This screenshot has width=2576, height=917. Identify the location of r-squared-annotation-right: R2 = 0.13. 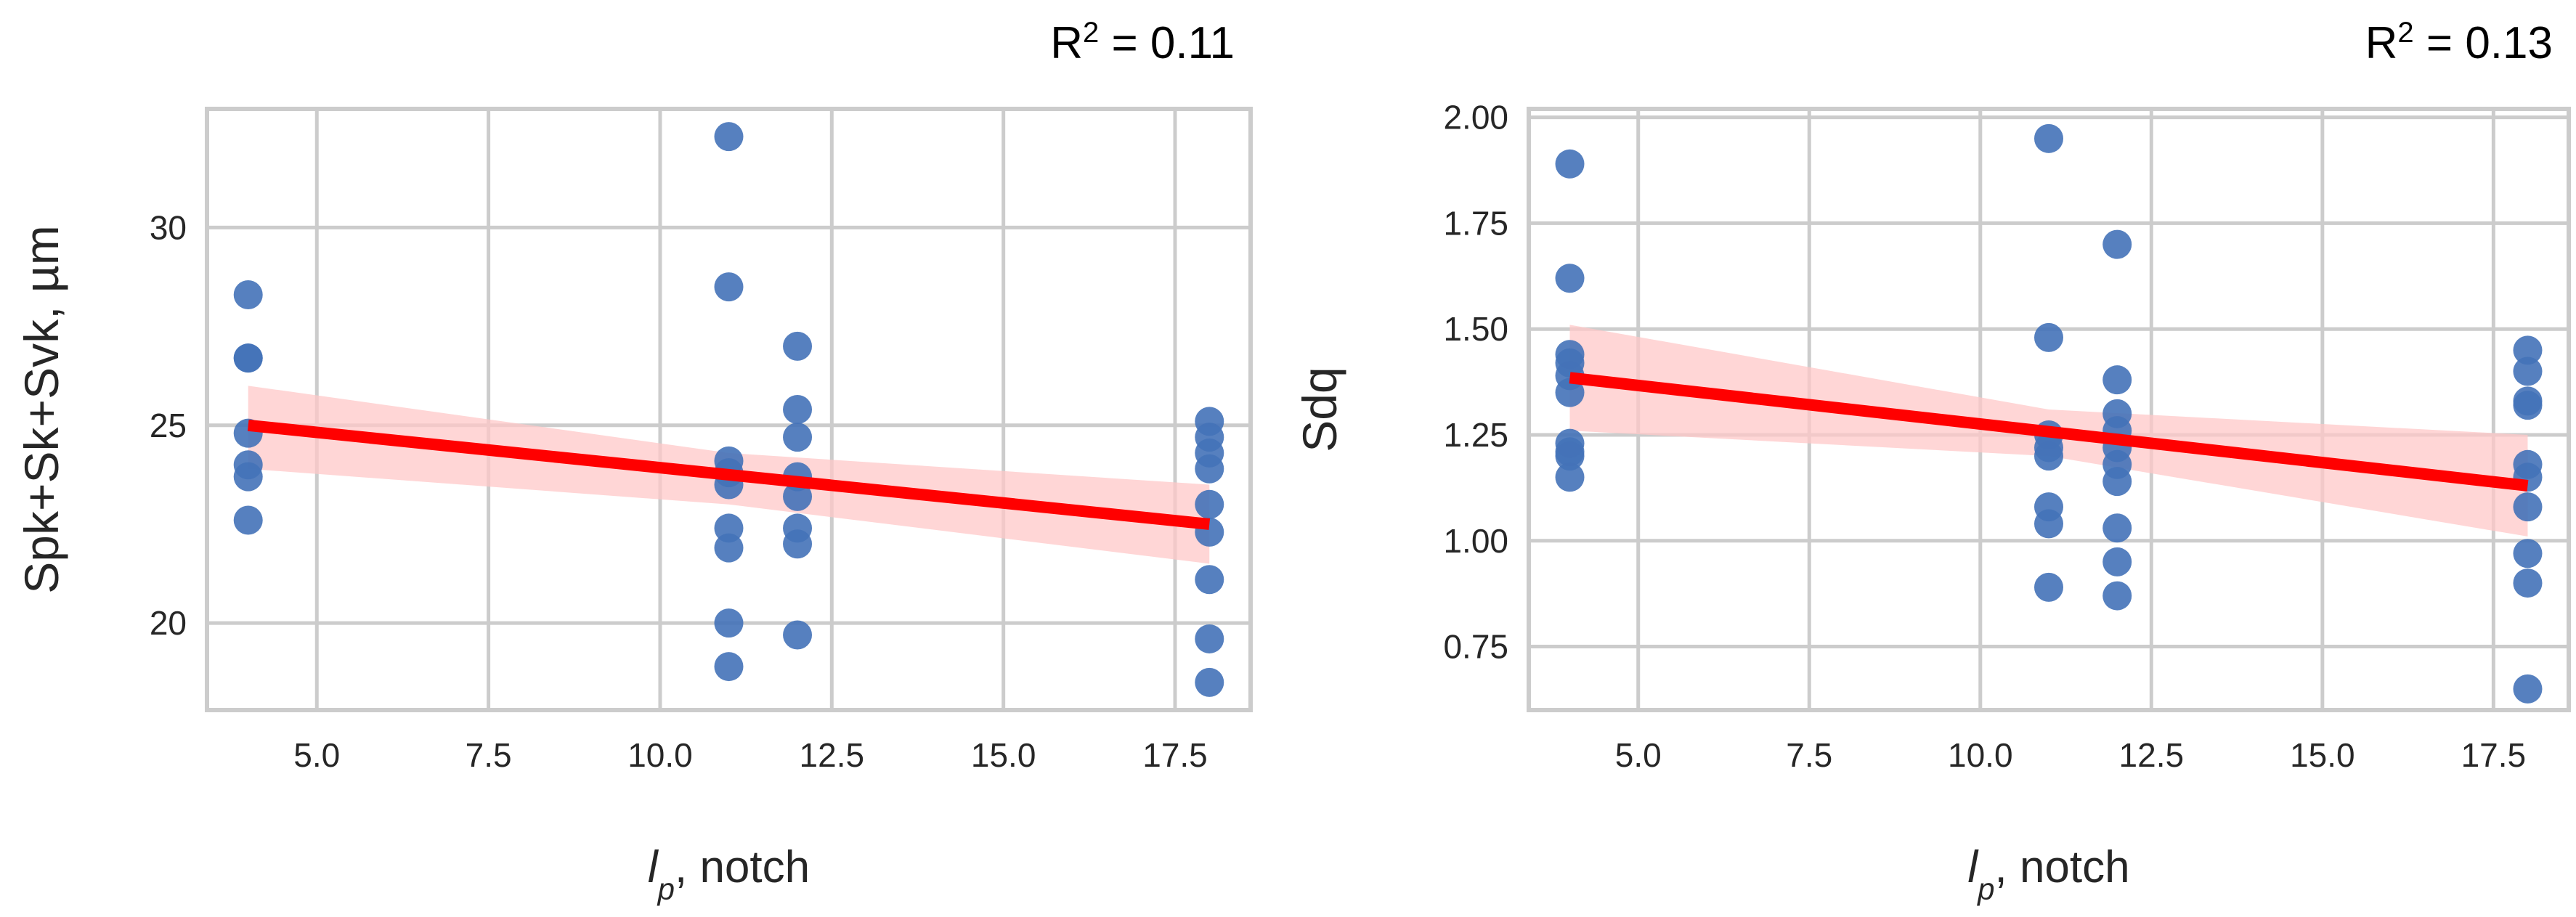
(2459, 43).